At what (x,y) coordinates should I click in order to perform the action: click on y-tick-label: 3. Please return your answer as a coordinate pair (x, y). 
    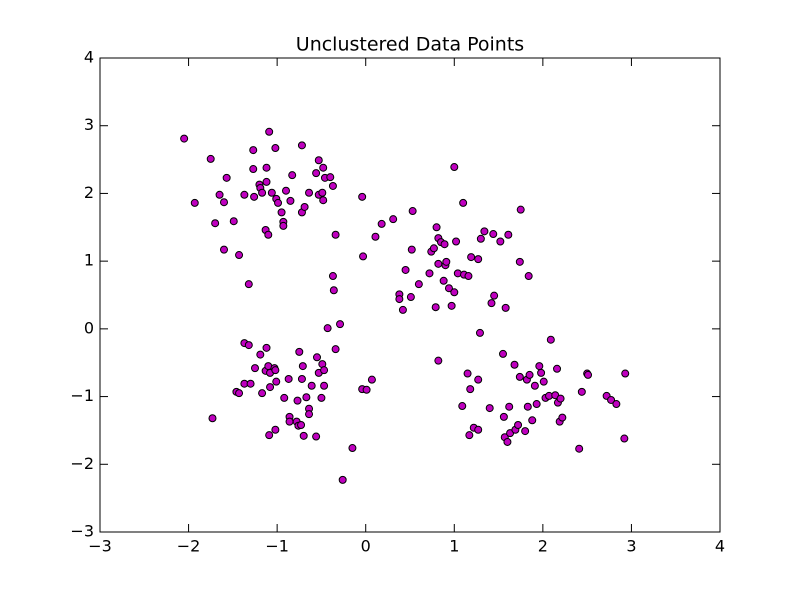
    Looking at the image, I should click on (89, 124).